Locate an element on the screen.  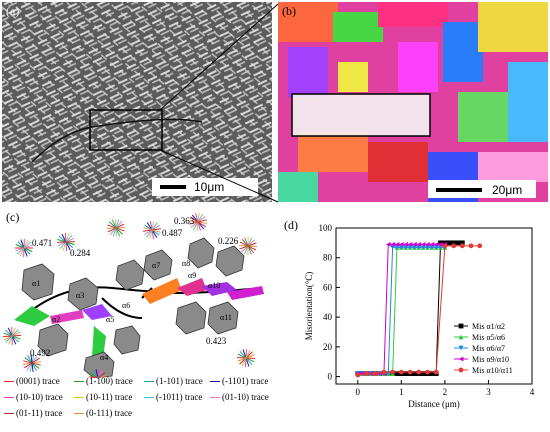
legend-label: (0001) trace is located at coordinates (38, 381).